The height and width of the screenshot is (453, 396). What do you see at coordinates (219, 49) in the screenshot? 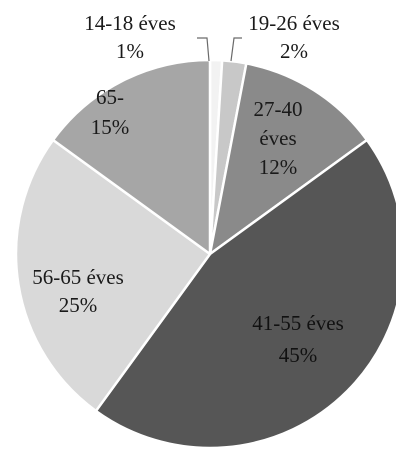
I see `leader-lines` at bounding box center [219, 49].